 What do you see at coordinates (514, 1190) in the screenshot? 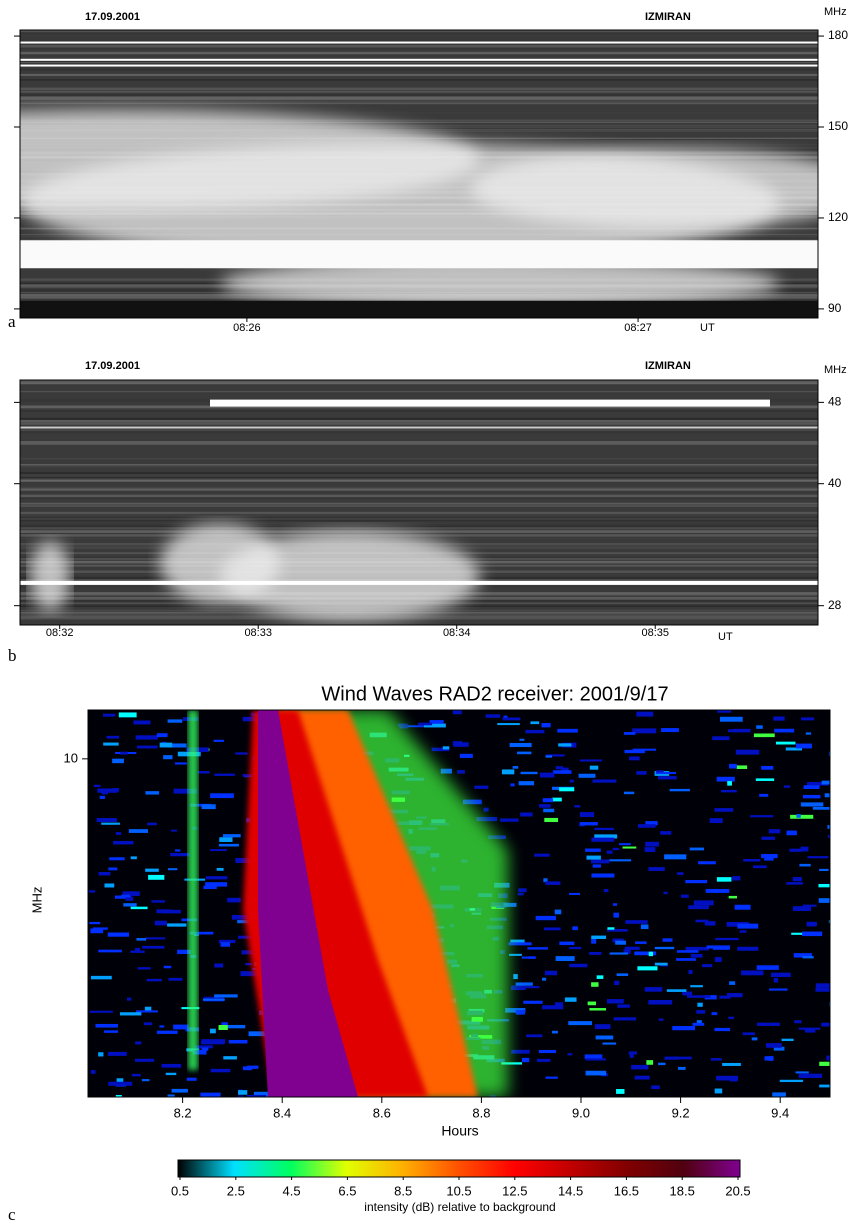
I see `colorbar-tick-label: 12.5` at bounding box center [514, 1190].